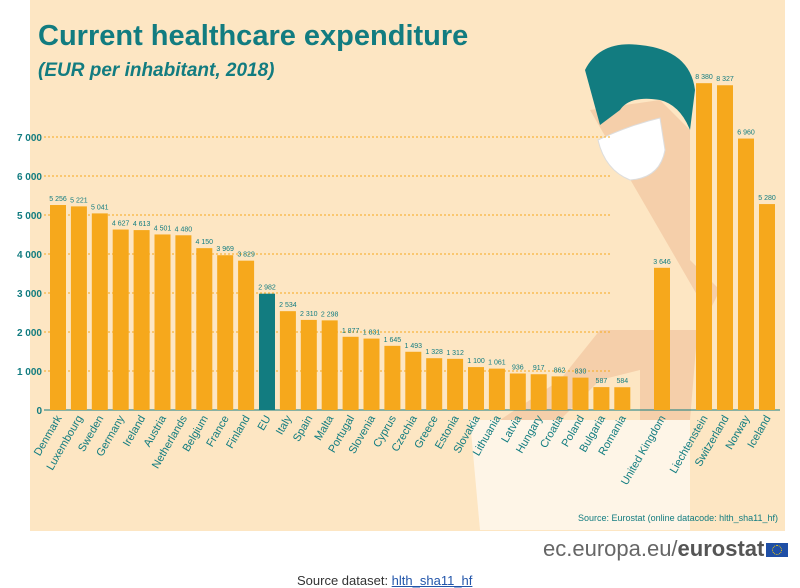 The image size is (800, 588). Describe the element at coordinates (29, 333) in the screenshot. I see `y-tick-label: 2 000` at that location.